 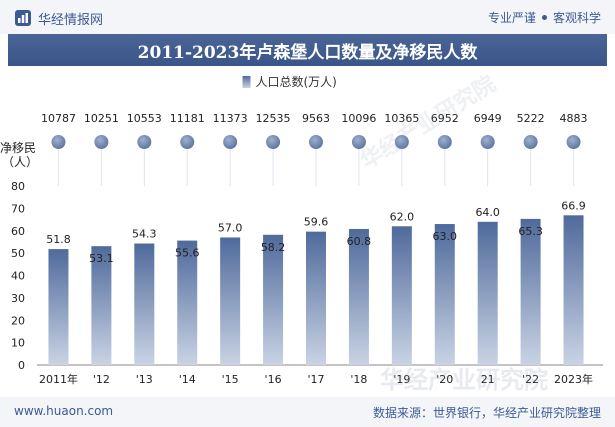 I want to click on legend-swatch, so click(x=246, y=82).